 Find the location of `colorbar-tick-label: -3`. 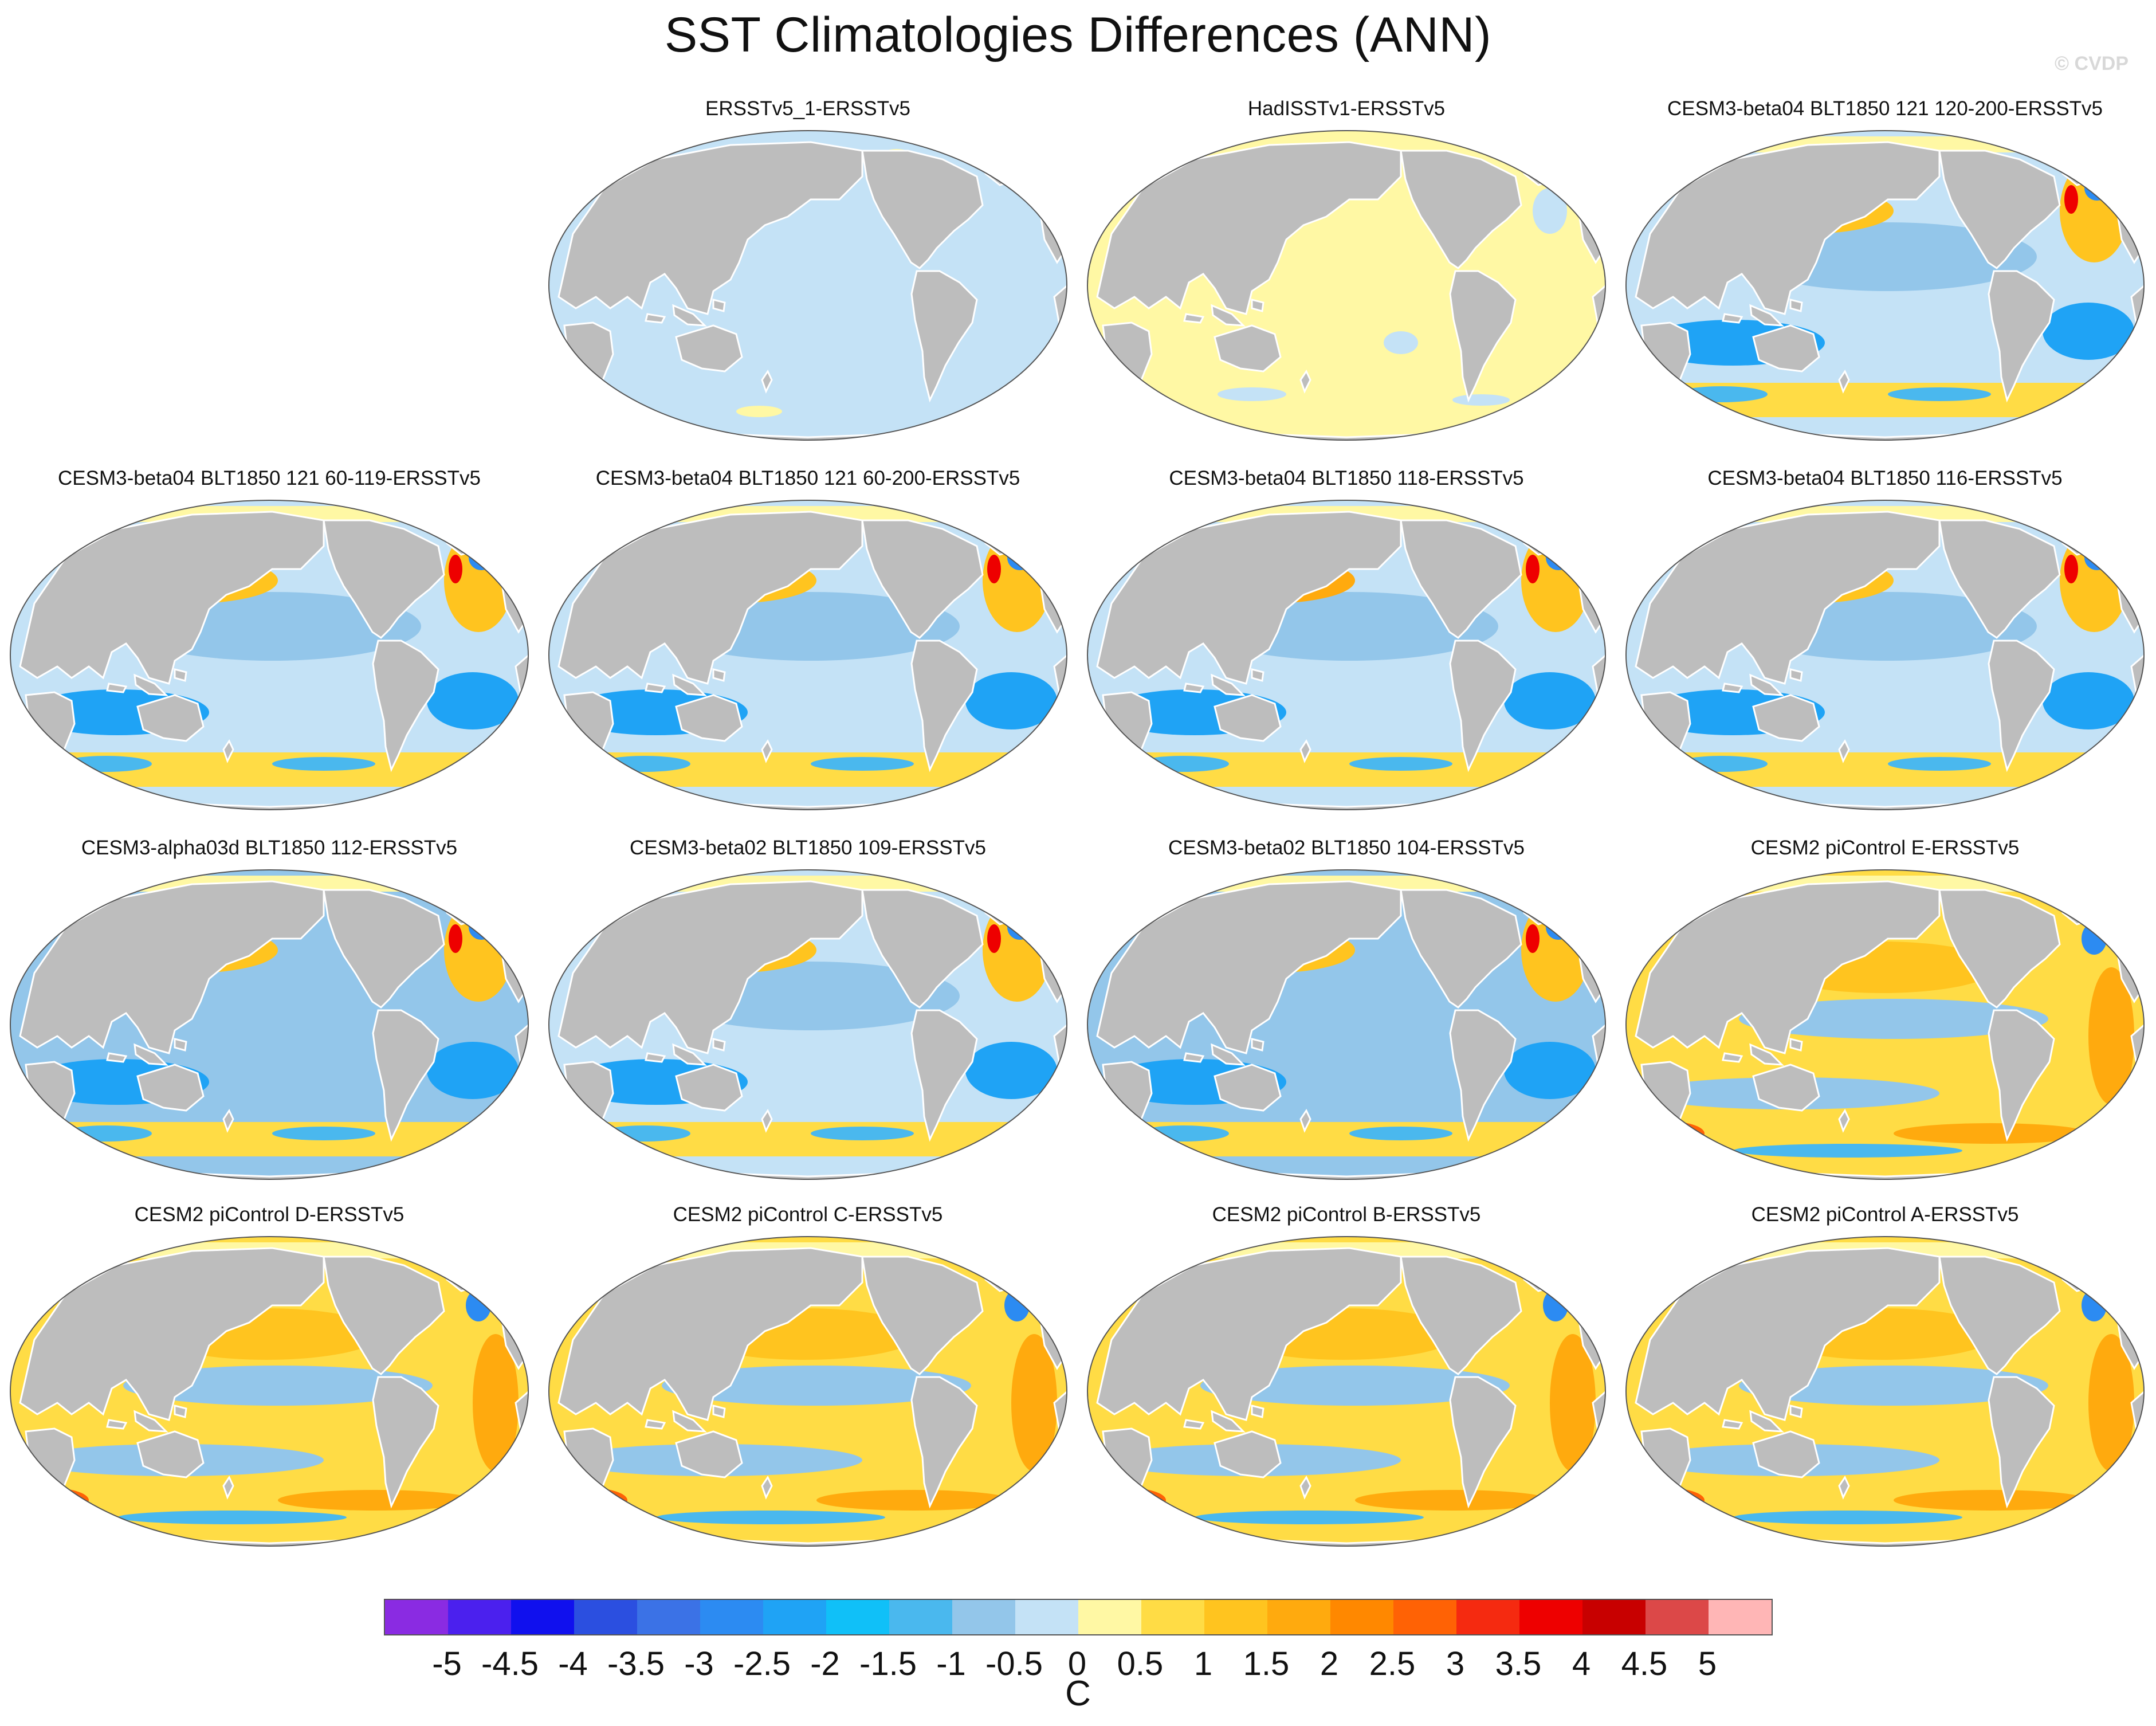

colorbar-tick-label: -3 is located at coordinates (699, 1664).